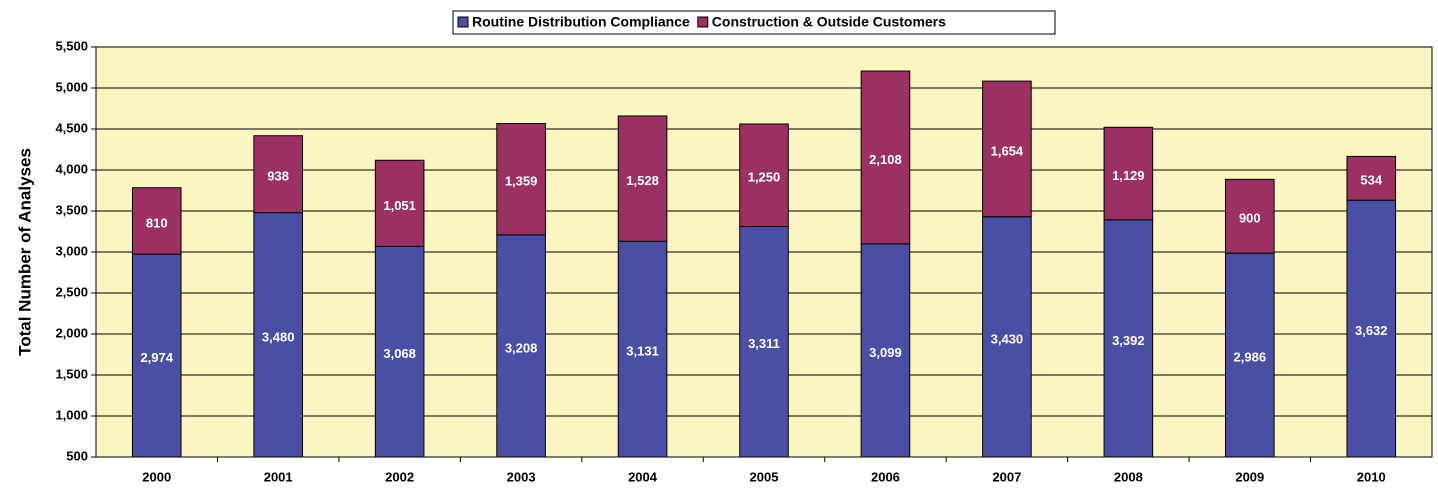 This screenshot has width=1438, height=498. I want to click on x-tick-label: 2005, so click(764, 476).